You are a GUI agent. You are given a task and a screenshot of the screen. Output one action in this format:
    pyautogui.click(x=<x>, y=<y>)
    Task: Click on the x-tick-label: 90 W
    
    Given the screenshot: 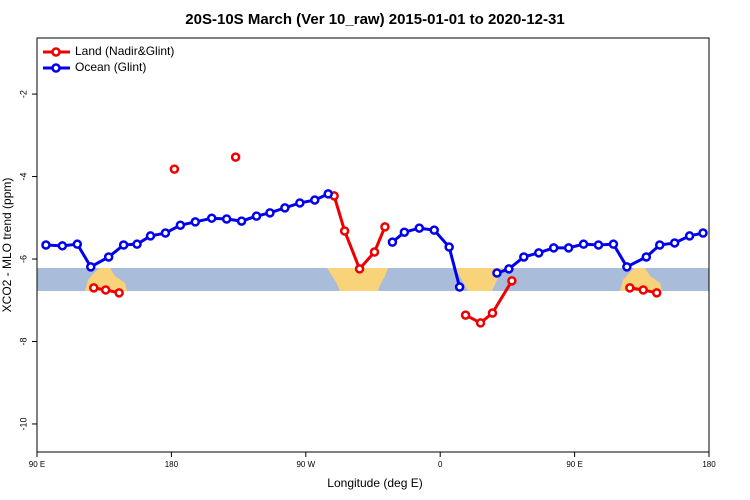 What is the action you would take?
    pyautogui.click(x=305, y=464)
    